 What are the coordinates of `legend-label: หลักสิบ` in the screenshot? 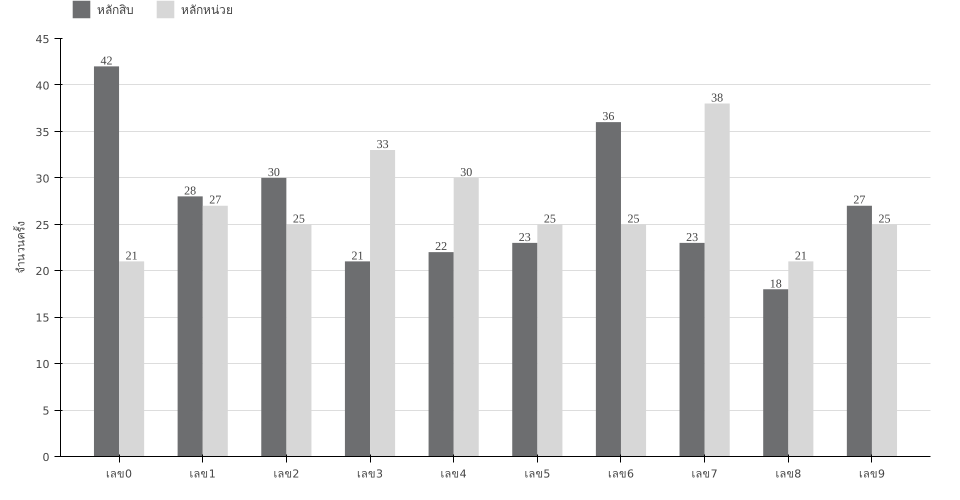 It's located at (115, 10).